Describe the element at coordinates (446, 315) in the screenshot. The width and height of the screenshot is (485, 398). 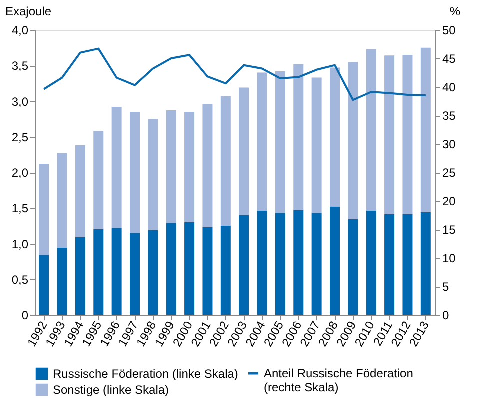
I see `y2-tick-label: 0` at that location.